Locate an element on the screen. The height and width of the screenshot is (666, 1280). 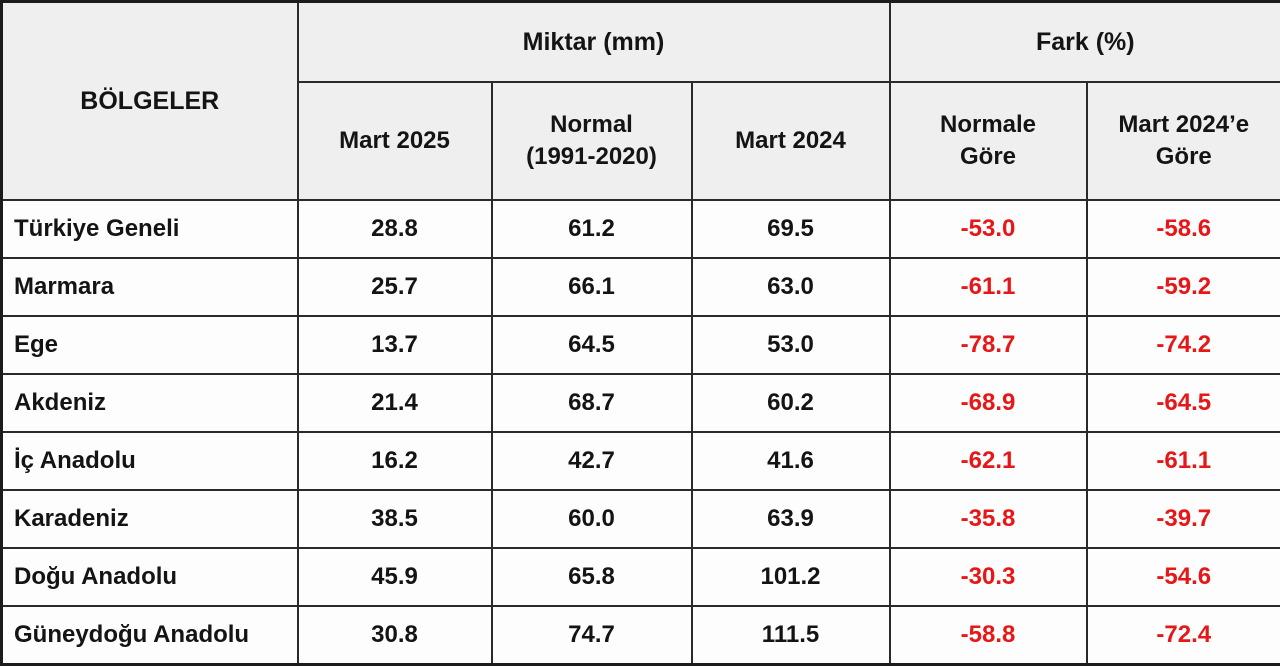
table-row: İç Anadolu 16.2 42.7 41.6 -62.1 -61.1 is located at coordinates (641, 461).